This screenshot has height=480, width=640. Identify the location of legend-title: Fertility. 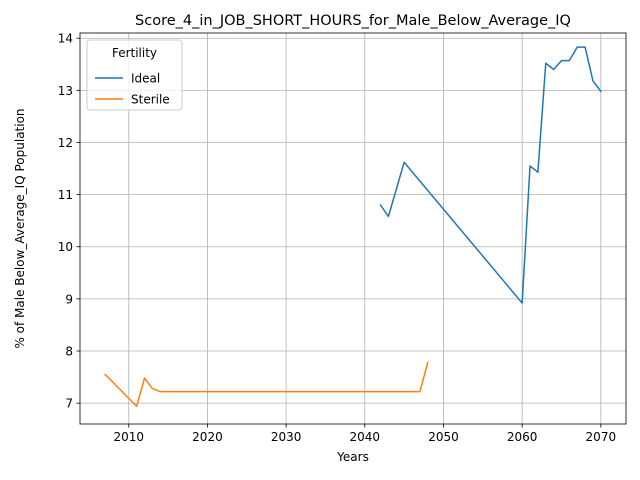
(134, 53).